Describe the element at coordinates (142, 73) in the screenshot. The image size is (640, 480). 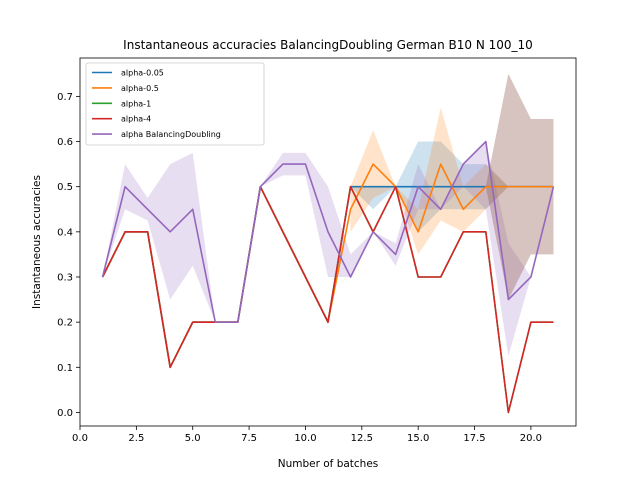
I see `legend-entry: alpha-0.05` at that location.